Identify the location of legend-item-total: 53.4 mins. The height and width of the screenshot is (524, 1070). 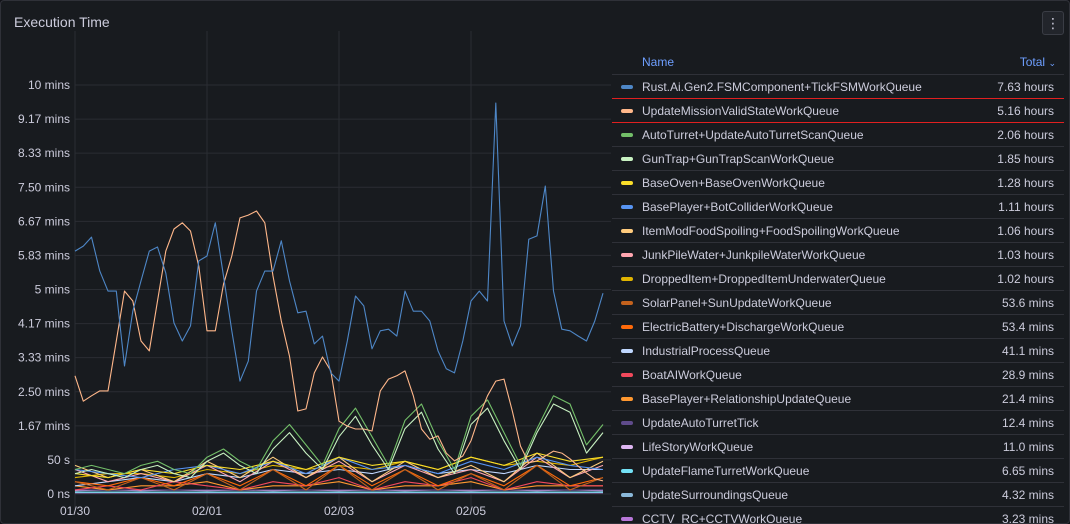
(1027, 326).